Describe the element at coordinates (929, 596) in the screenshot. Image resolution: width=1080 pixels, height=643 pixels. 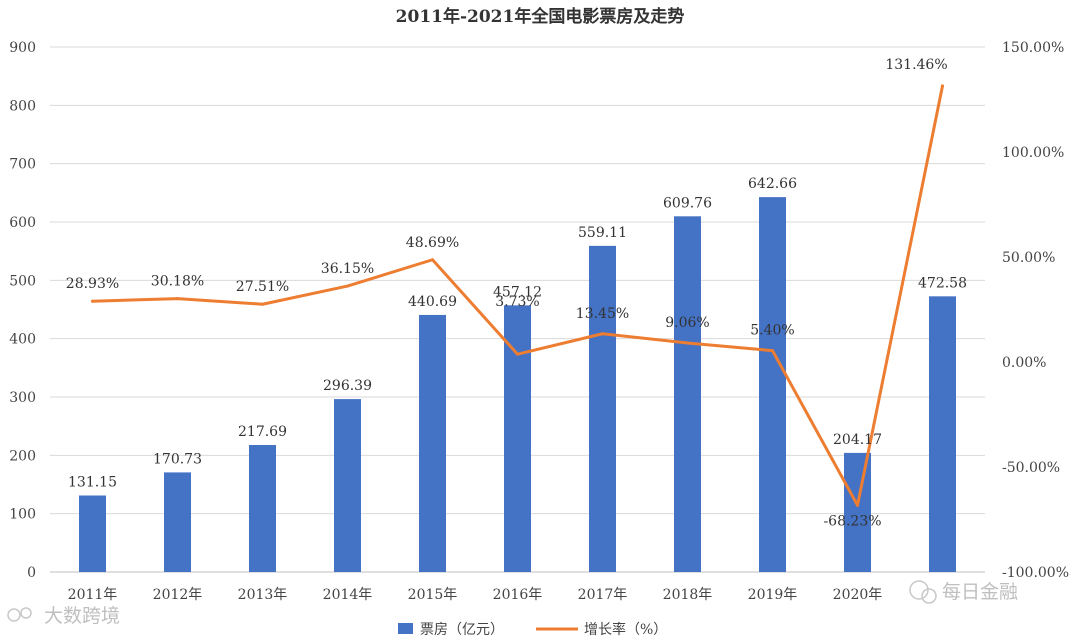
I see `wechat-icon-bubble` at that location.